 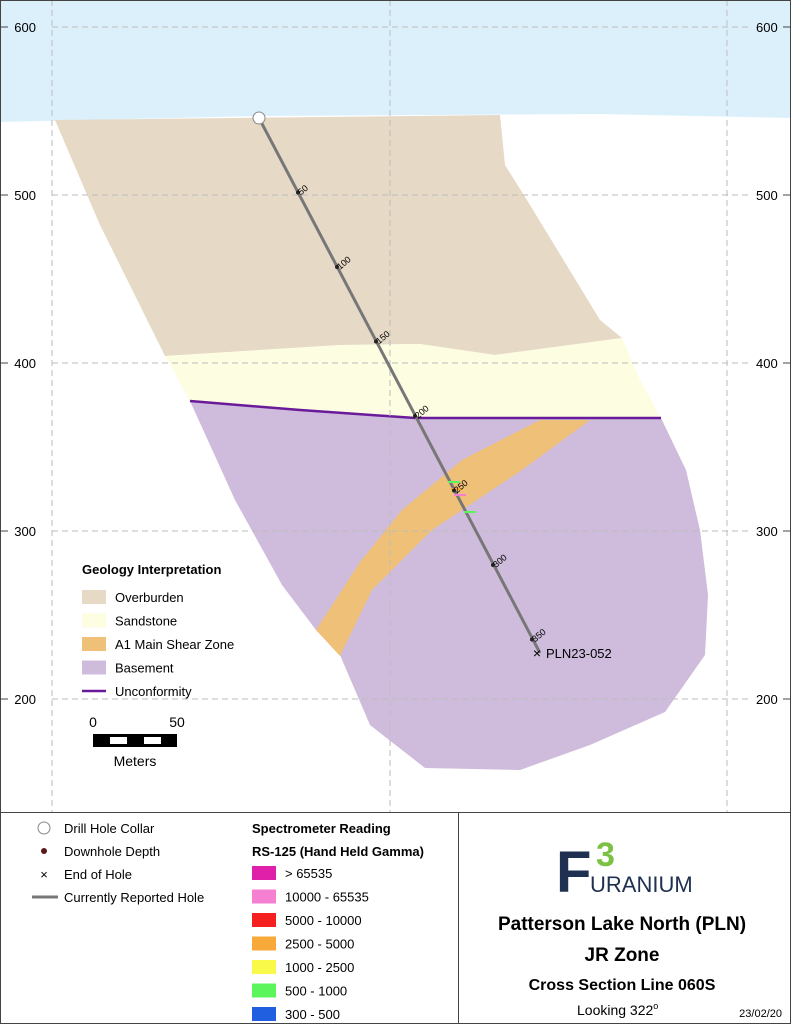 I want to click on looking-text: Looking 322, so click(x=615, y=1010).